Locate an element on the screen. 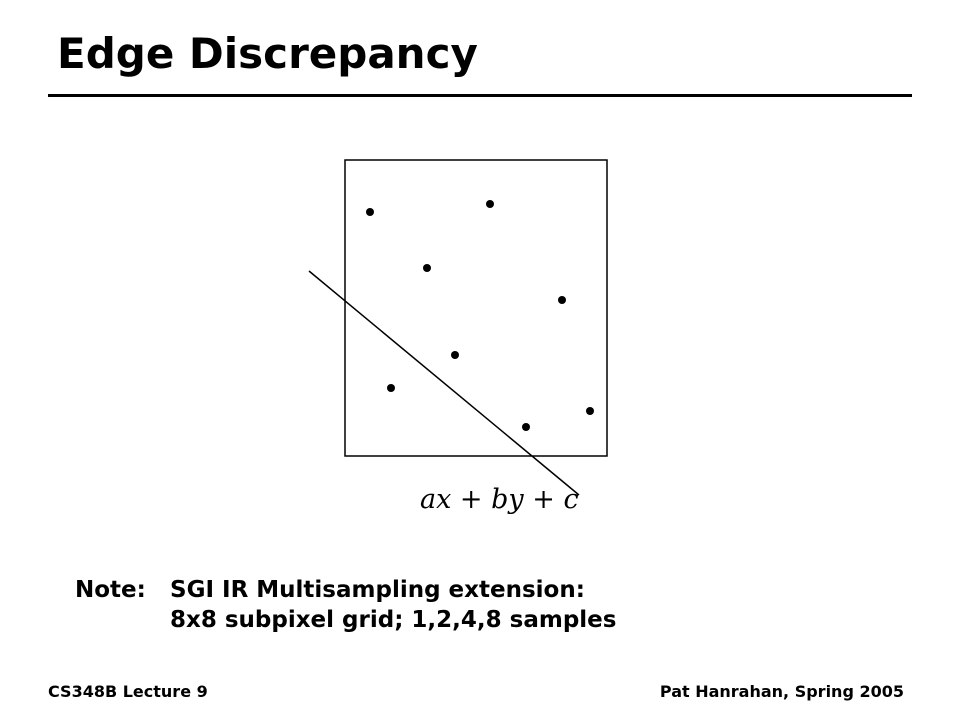  pixel-square is located at coordinates (476, 308).